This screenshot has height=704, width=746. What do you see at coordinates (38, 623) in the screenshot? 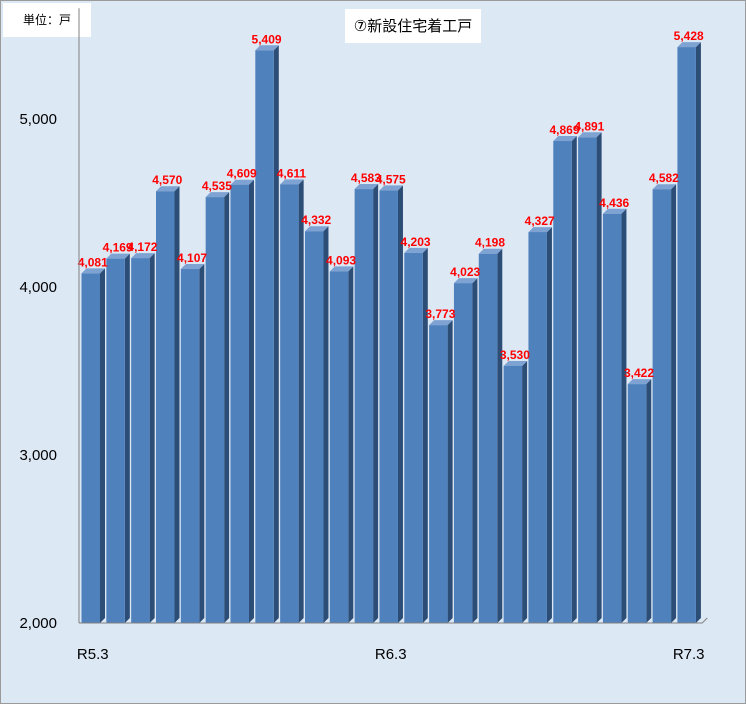
I see `y-tick-label-0: 2,000` at bounding box center [38, 623].